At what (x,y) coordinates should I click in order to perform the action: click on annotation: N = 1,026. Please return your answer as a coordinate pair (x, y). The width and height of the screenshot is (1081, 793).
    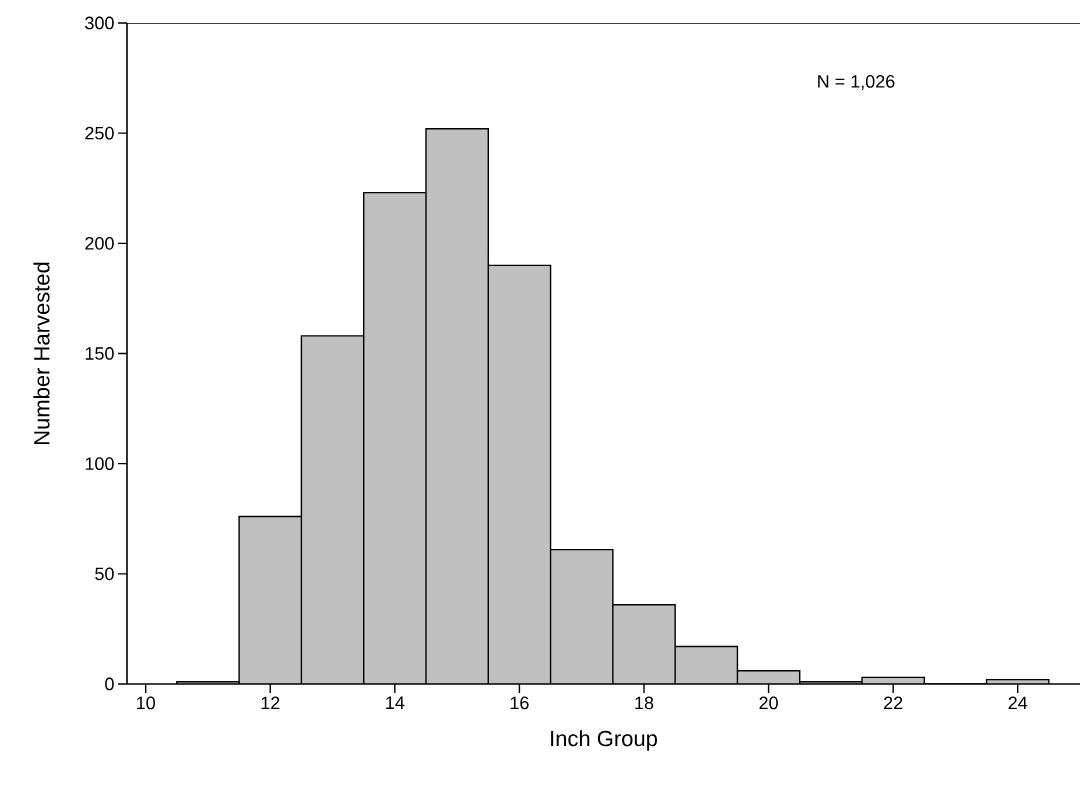
    Looking at the image, I should click on (856, 82).